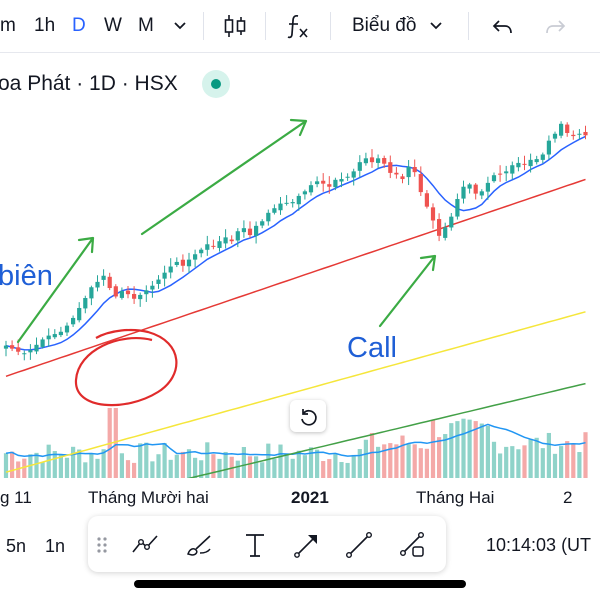  Describe the element at coordinates (556, 28) in the screenshot. I see `redo-icon` at that location.